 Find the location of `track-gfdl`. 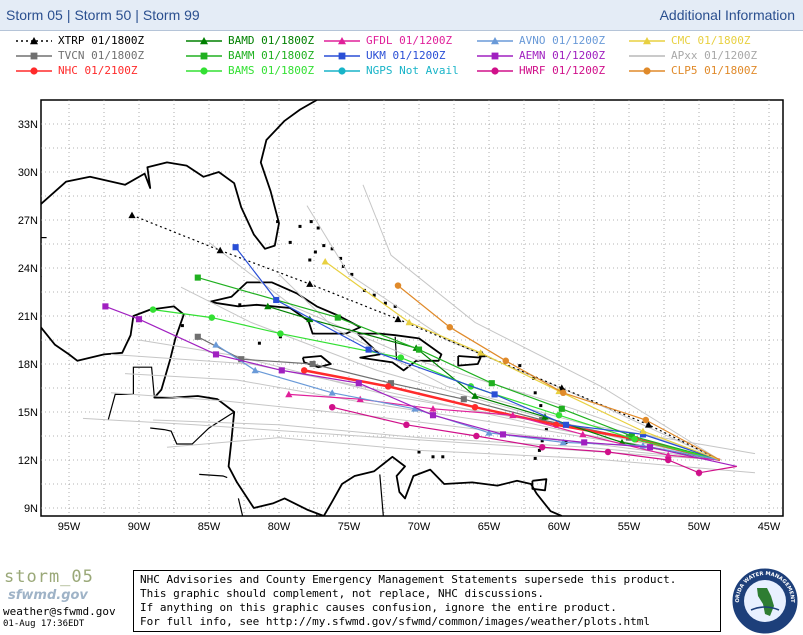

track-gfdl is located at coordinates (503, 425).